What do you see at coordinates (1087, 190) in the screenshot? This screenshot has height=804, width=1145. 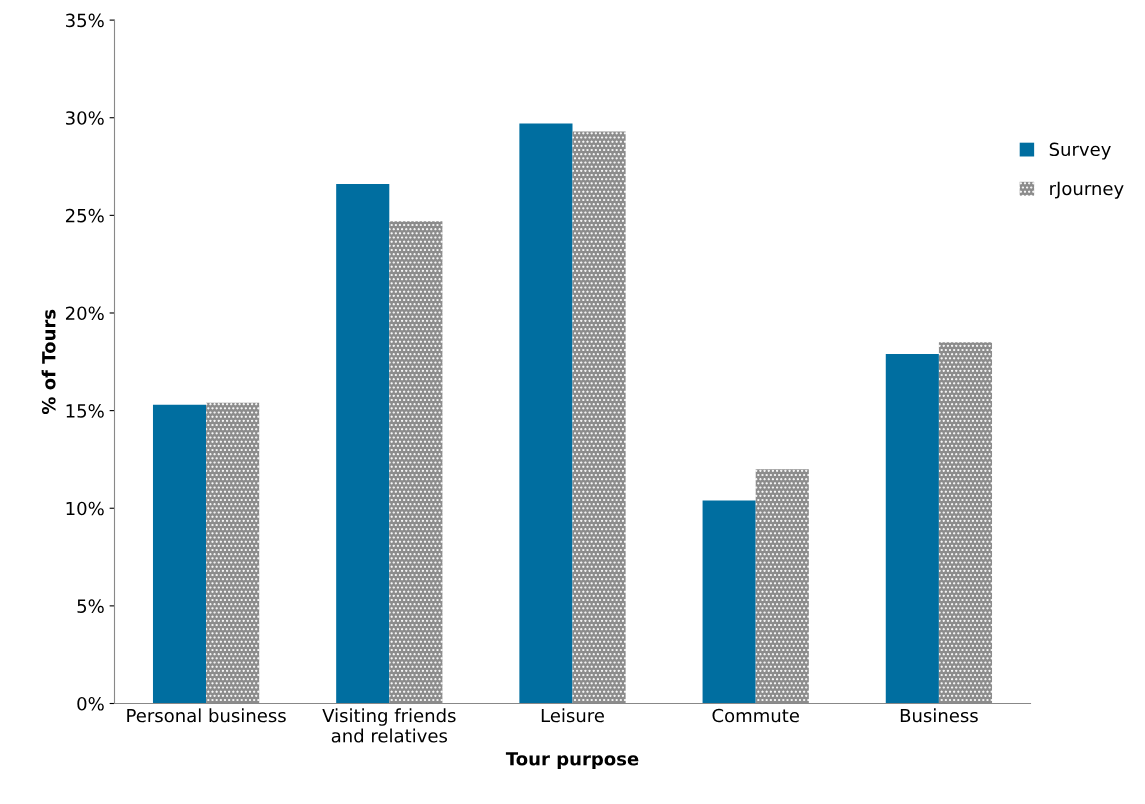 I see `legend-label: rJourney` at bounding box center [1087, 190].